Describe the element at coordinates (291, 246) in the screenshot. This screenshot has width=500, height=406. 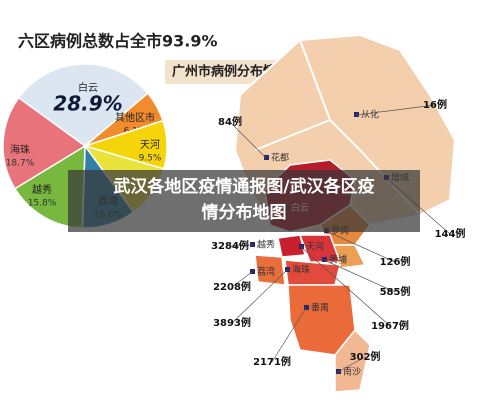
I see `yuexiu-area` at that location.